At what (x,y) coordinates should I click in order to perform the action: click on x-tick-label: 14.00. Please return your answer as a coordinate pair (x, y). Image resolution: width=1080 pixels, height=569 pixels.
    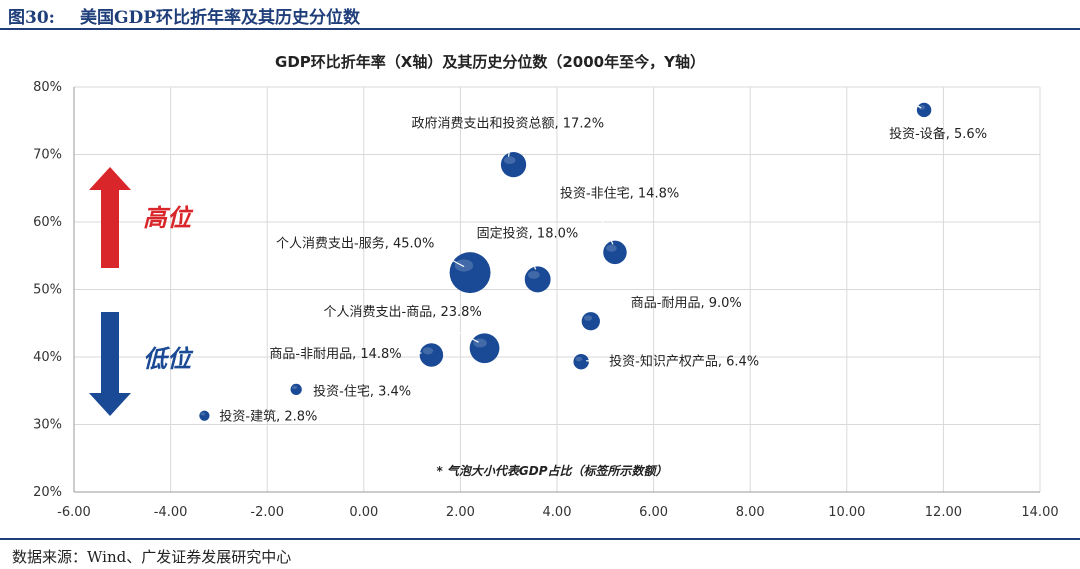
    Looking at the image, I should click on (1039, 512).